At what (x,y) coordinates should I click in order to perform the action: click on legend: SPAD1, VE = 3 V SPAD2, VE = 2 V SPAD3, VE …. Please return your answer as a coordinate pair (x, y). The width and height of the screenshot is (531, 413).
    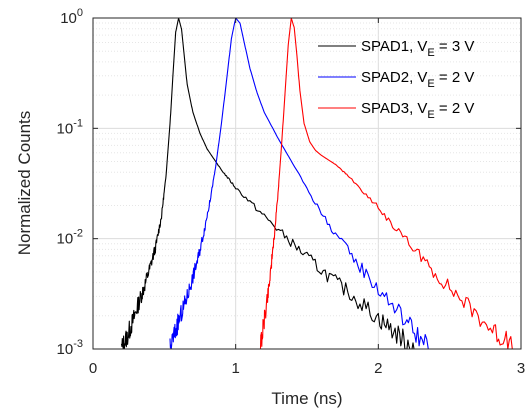
    Looking at the image, I should click on (396, 79).